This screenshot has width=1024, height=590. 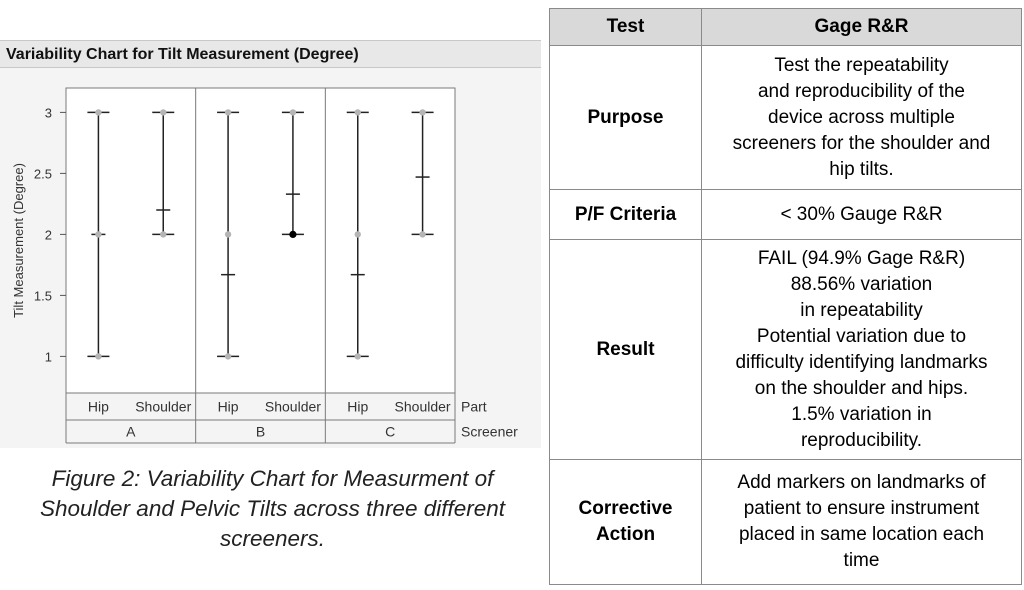 What do you see at coordinates (390, 432) in the screenshot?
I see `screener-label: C` at bounding box center [390, 432].